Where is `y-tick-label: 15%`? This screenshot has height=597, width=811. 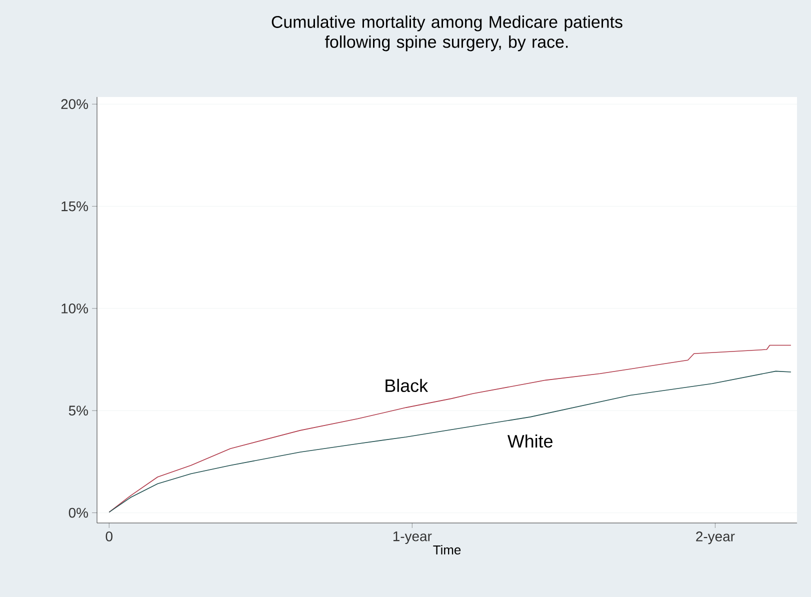 y-tick-label: 15% is located at coordinates (75, 206).